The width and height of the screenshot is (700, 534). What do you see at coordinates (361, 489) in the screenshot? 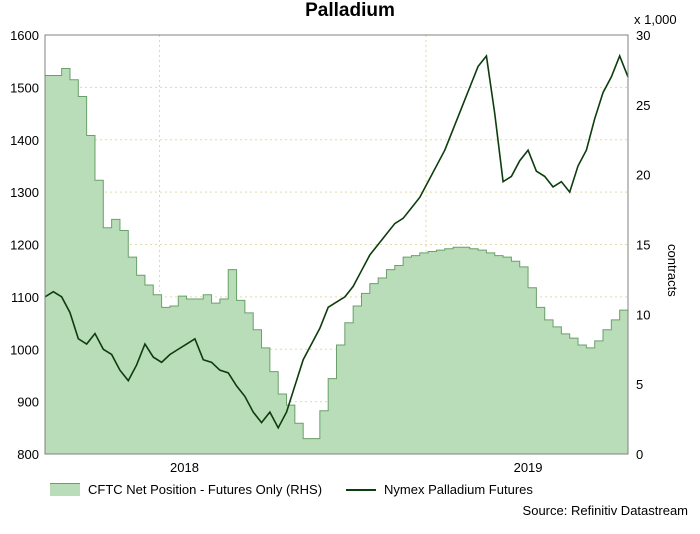
I see `legend-swatch-line` at bounding box center [361, 489].